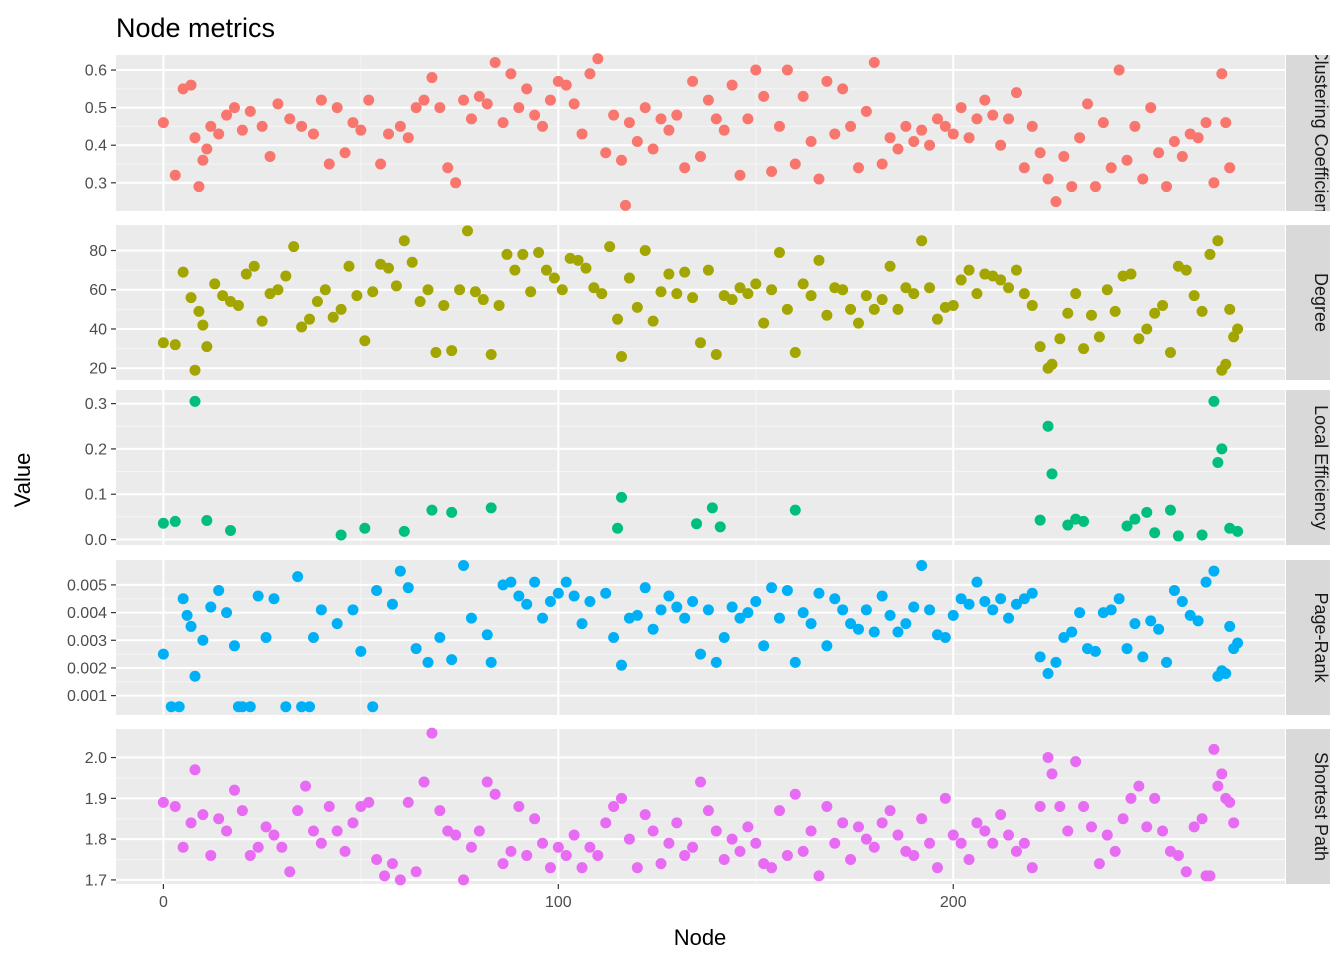  I want to click on x-axis: 0 100 200, so click(563, 897).